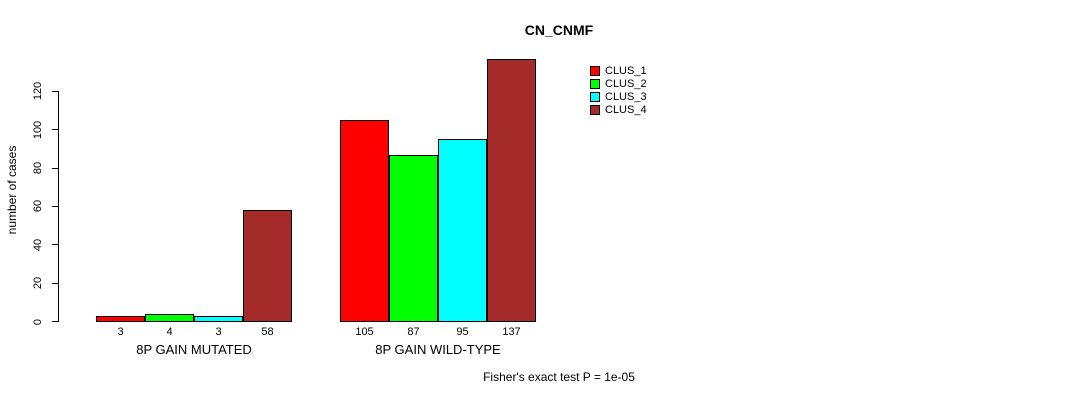  I want to click on y-axis-label: number of cases, so click(12, 190).